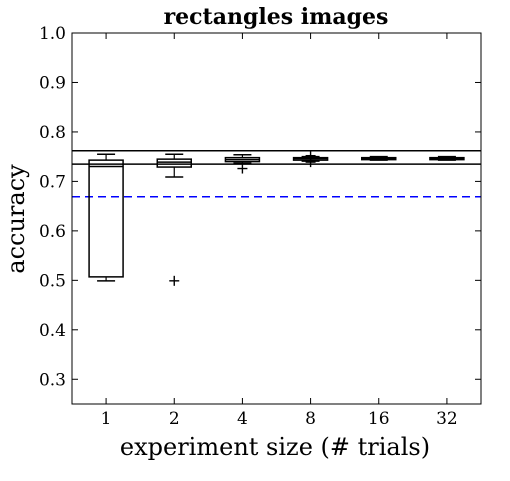  Describe the element at coordinates (106, 419) in the screenshot. I see `x-tick-label: 1` at that location.